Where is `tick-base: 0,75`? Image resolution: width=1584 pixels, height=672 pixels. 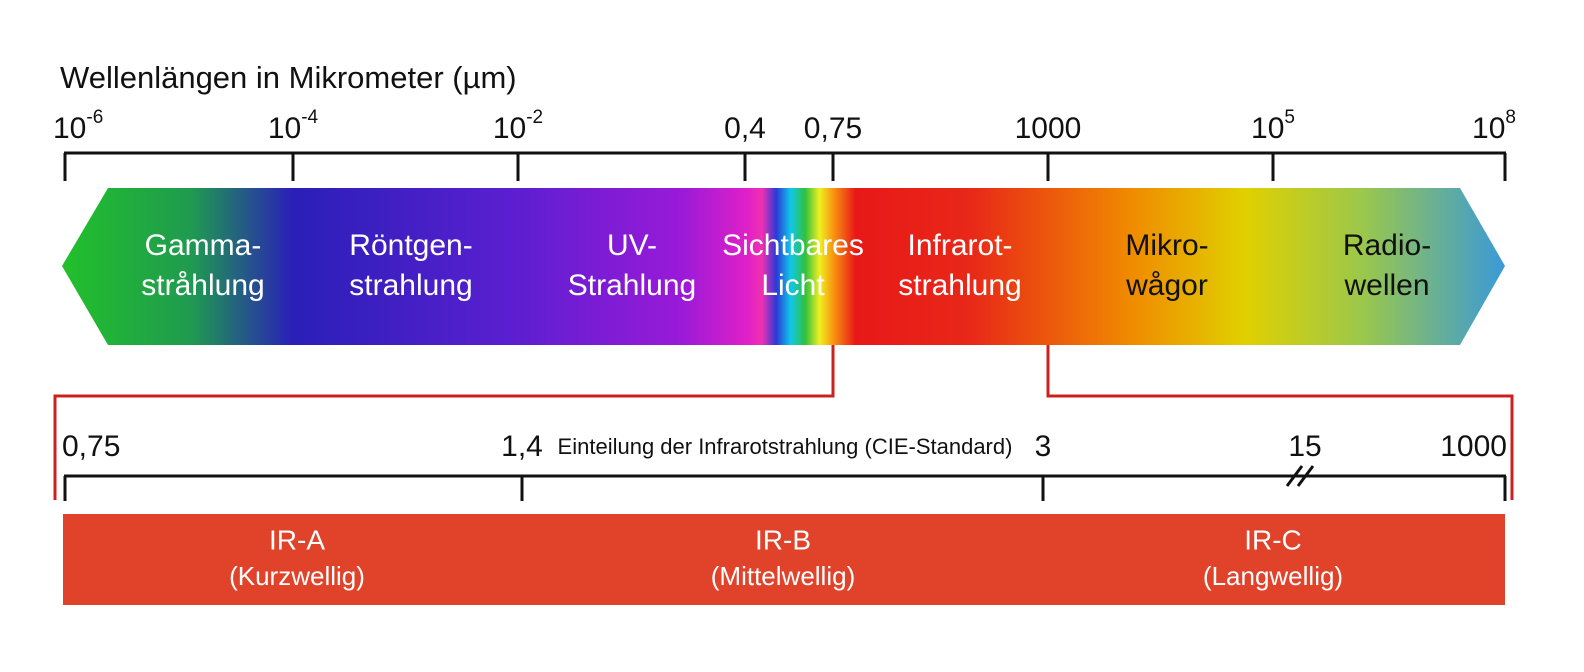
tick-base: 0,75 is located at coordinates (833, 128).